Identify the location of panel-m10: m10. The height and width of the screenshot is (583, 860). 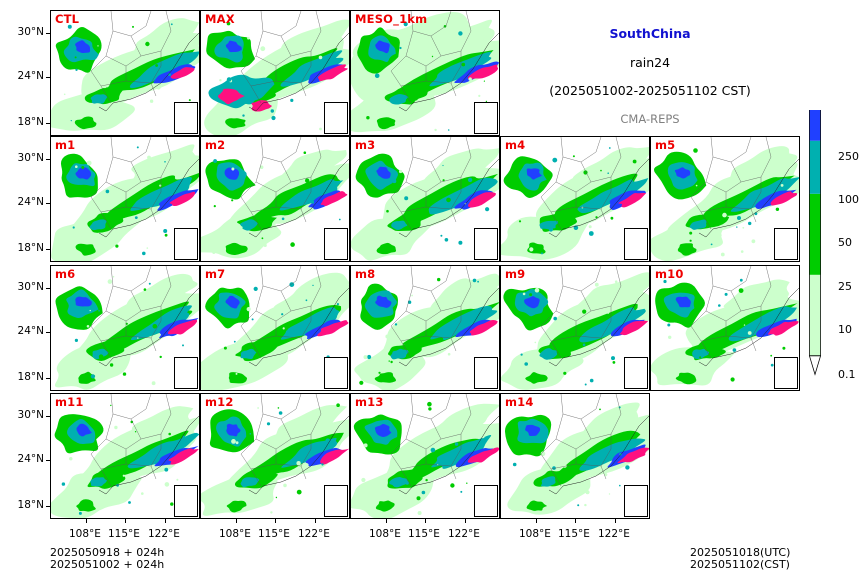
(725, 328).